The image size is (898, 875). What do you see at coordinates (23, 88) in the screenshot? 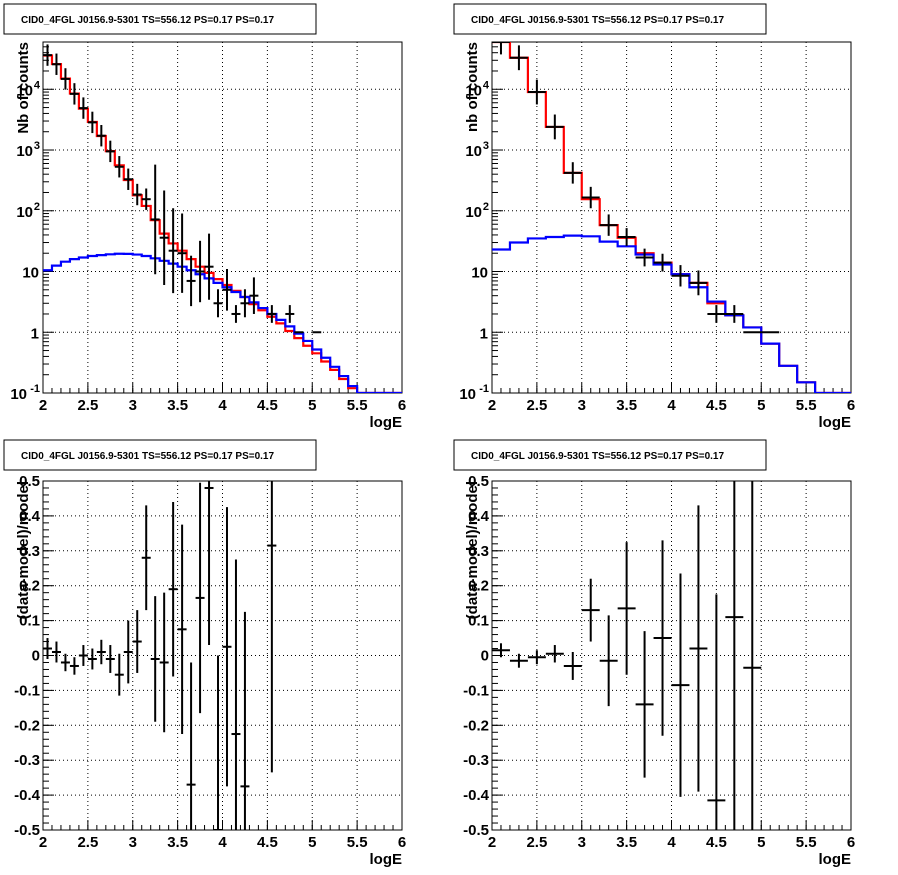
I see `y-axis-title: Nb of counts` at bounding box center [23, 88].